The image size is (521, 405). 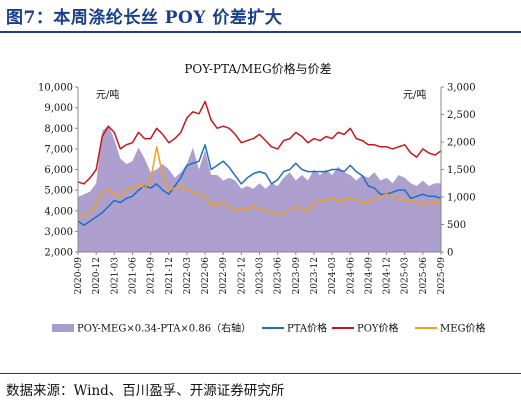 What do you see at coordinates (133, 276) in the screenshot?
I see `x-tick-label: 2021-06` at bounding box center [133, 276].